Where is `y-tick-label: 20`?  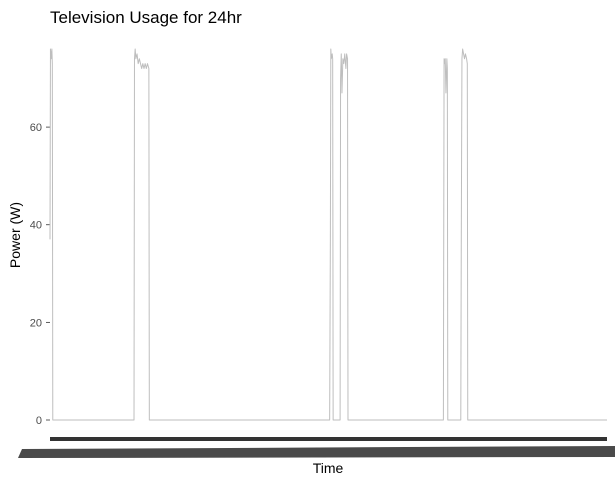
y-tick-label: 20 is located at coordinates (36, 323).